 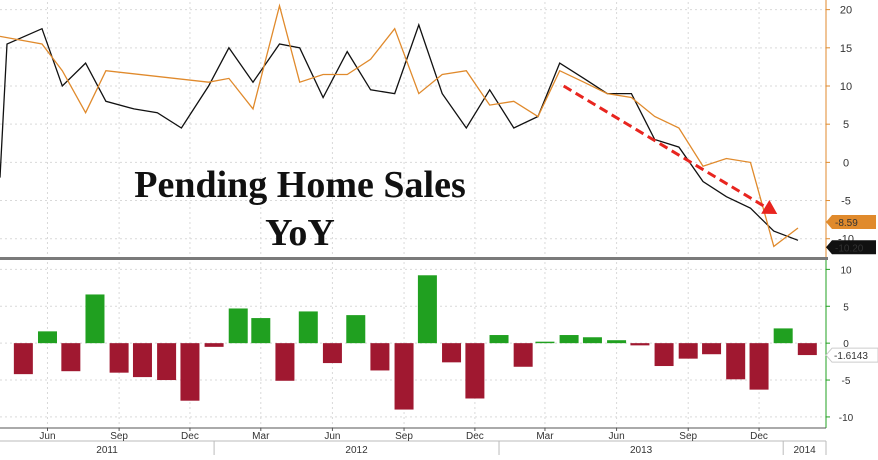 What do you see at coordinates (668, 149) in the screenshot?
I see `trend-arrow-shaft` at bounding box center [668, 149].